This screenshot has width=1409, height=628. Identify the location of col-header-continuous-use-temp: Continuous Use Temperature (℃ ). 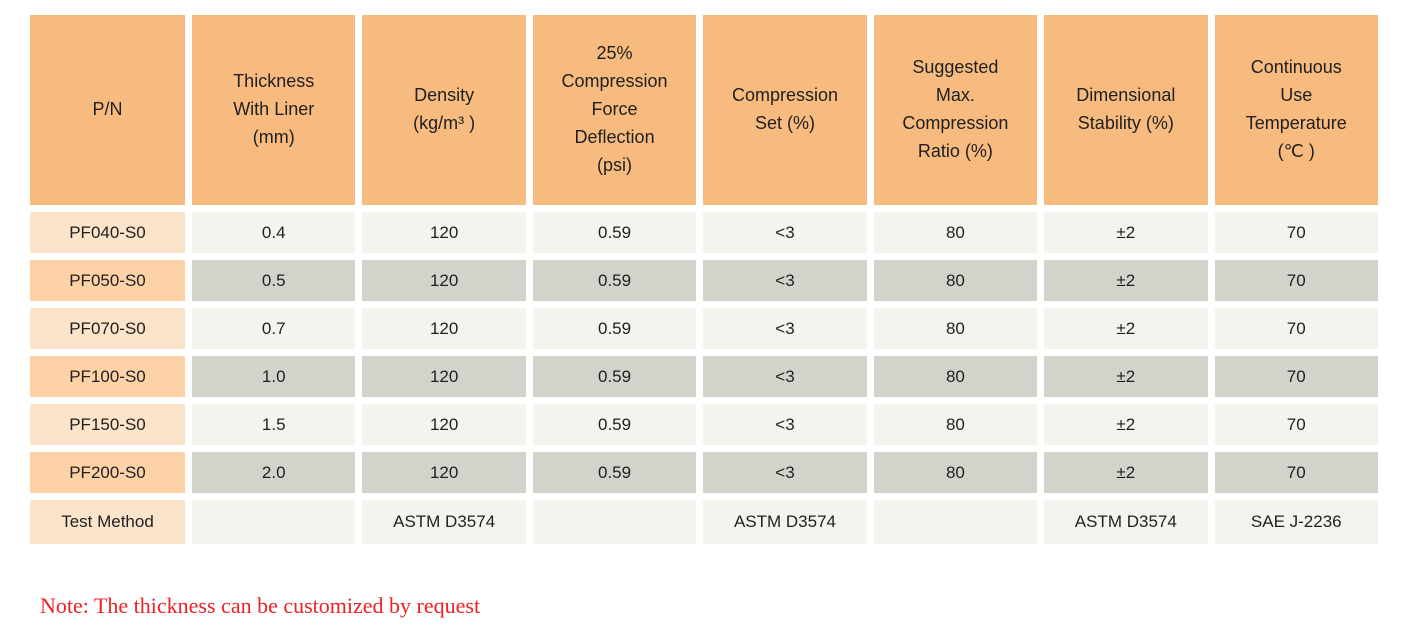
(1296, 110).